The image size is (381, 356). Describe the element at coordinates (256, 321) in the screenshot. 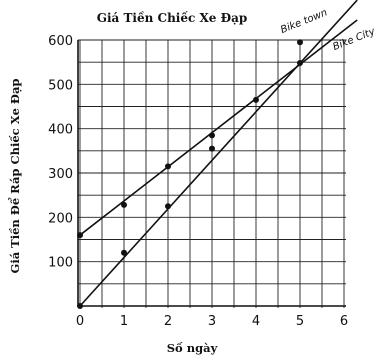

I see `x-tick-label: 4` at that location.